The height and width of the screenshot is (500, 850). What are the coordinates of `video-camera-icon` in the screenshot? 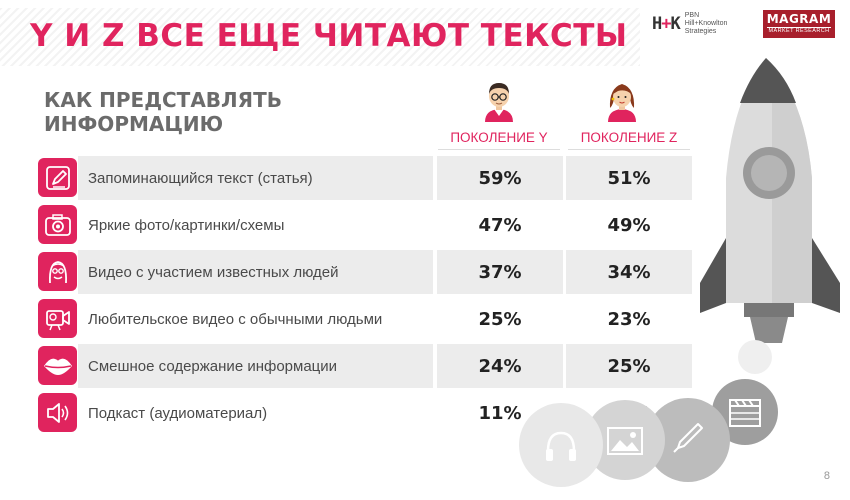 It's located at (57, 318).